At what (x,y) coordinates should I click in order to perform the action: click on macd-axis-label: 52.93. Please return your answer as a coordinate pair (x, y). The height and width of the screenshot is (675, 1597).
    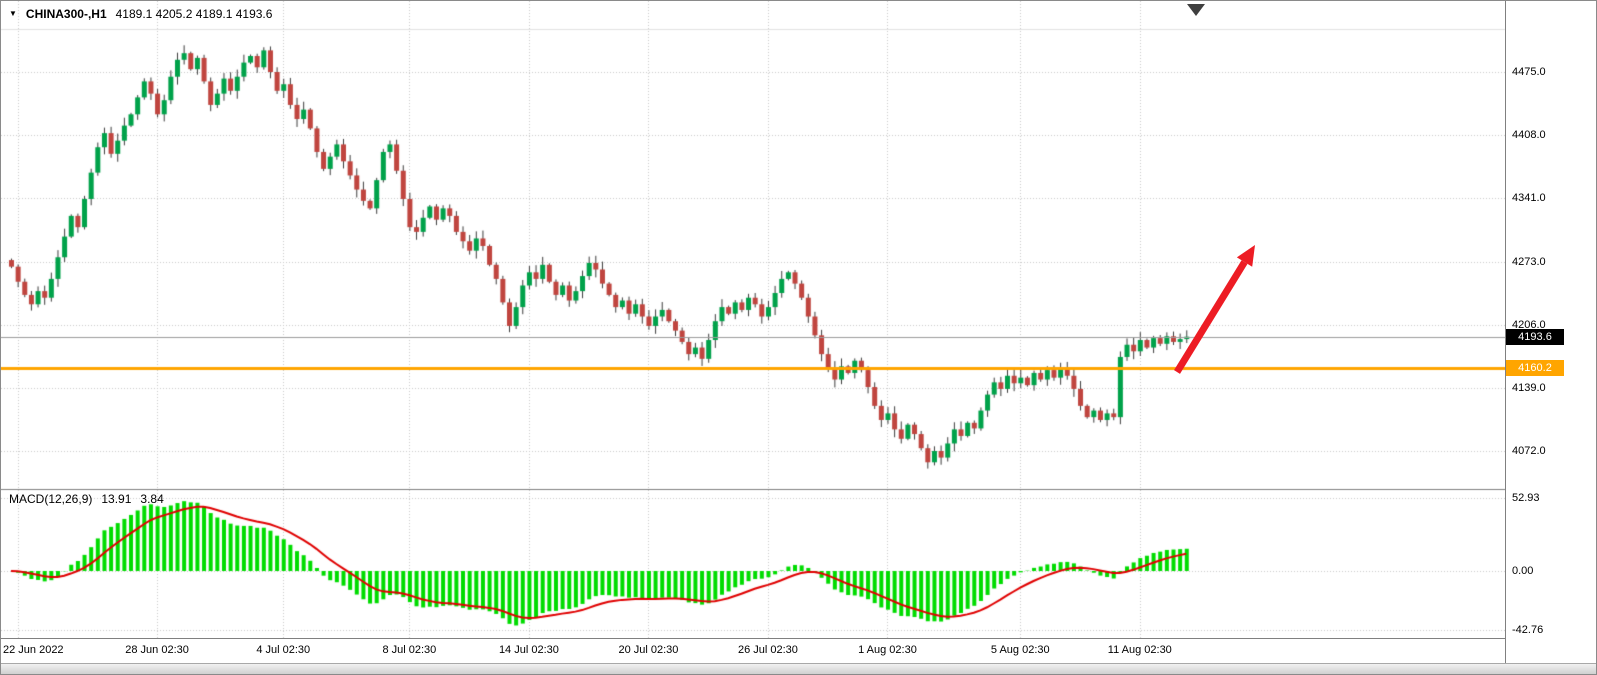
    Looking at the image, I should click on (1526, 497).